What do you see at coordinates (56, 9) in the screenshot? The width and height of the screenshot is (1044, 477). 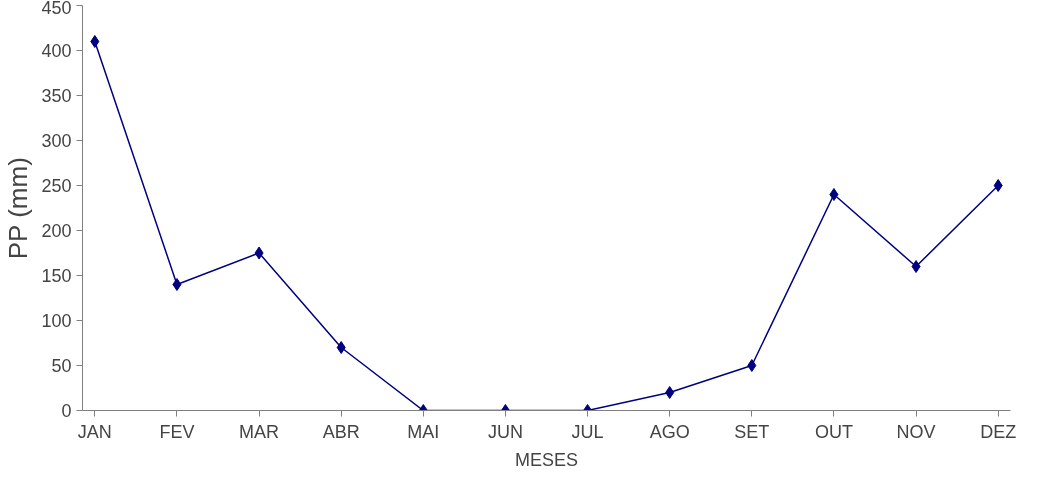 I see `y-tick-label: 450` at bounding box center [56, 9].